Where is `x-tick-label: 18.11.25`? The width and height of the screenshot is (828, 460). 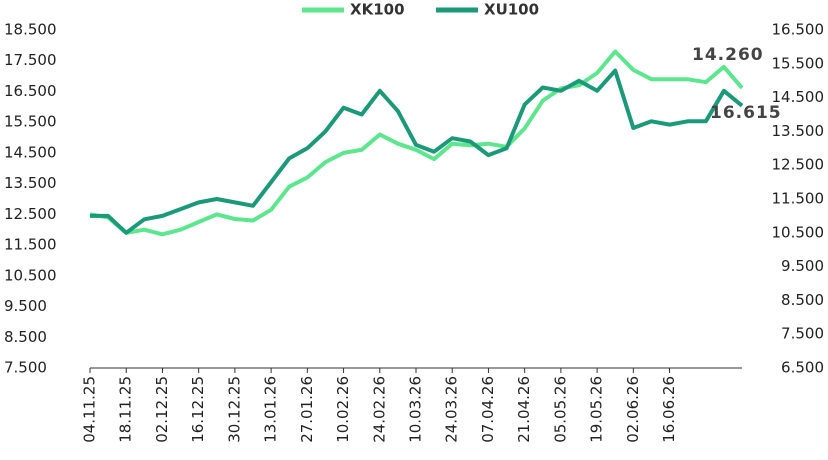
x-tick-label: 18.11.25 is located at coordinates (126, 409).